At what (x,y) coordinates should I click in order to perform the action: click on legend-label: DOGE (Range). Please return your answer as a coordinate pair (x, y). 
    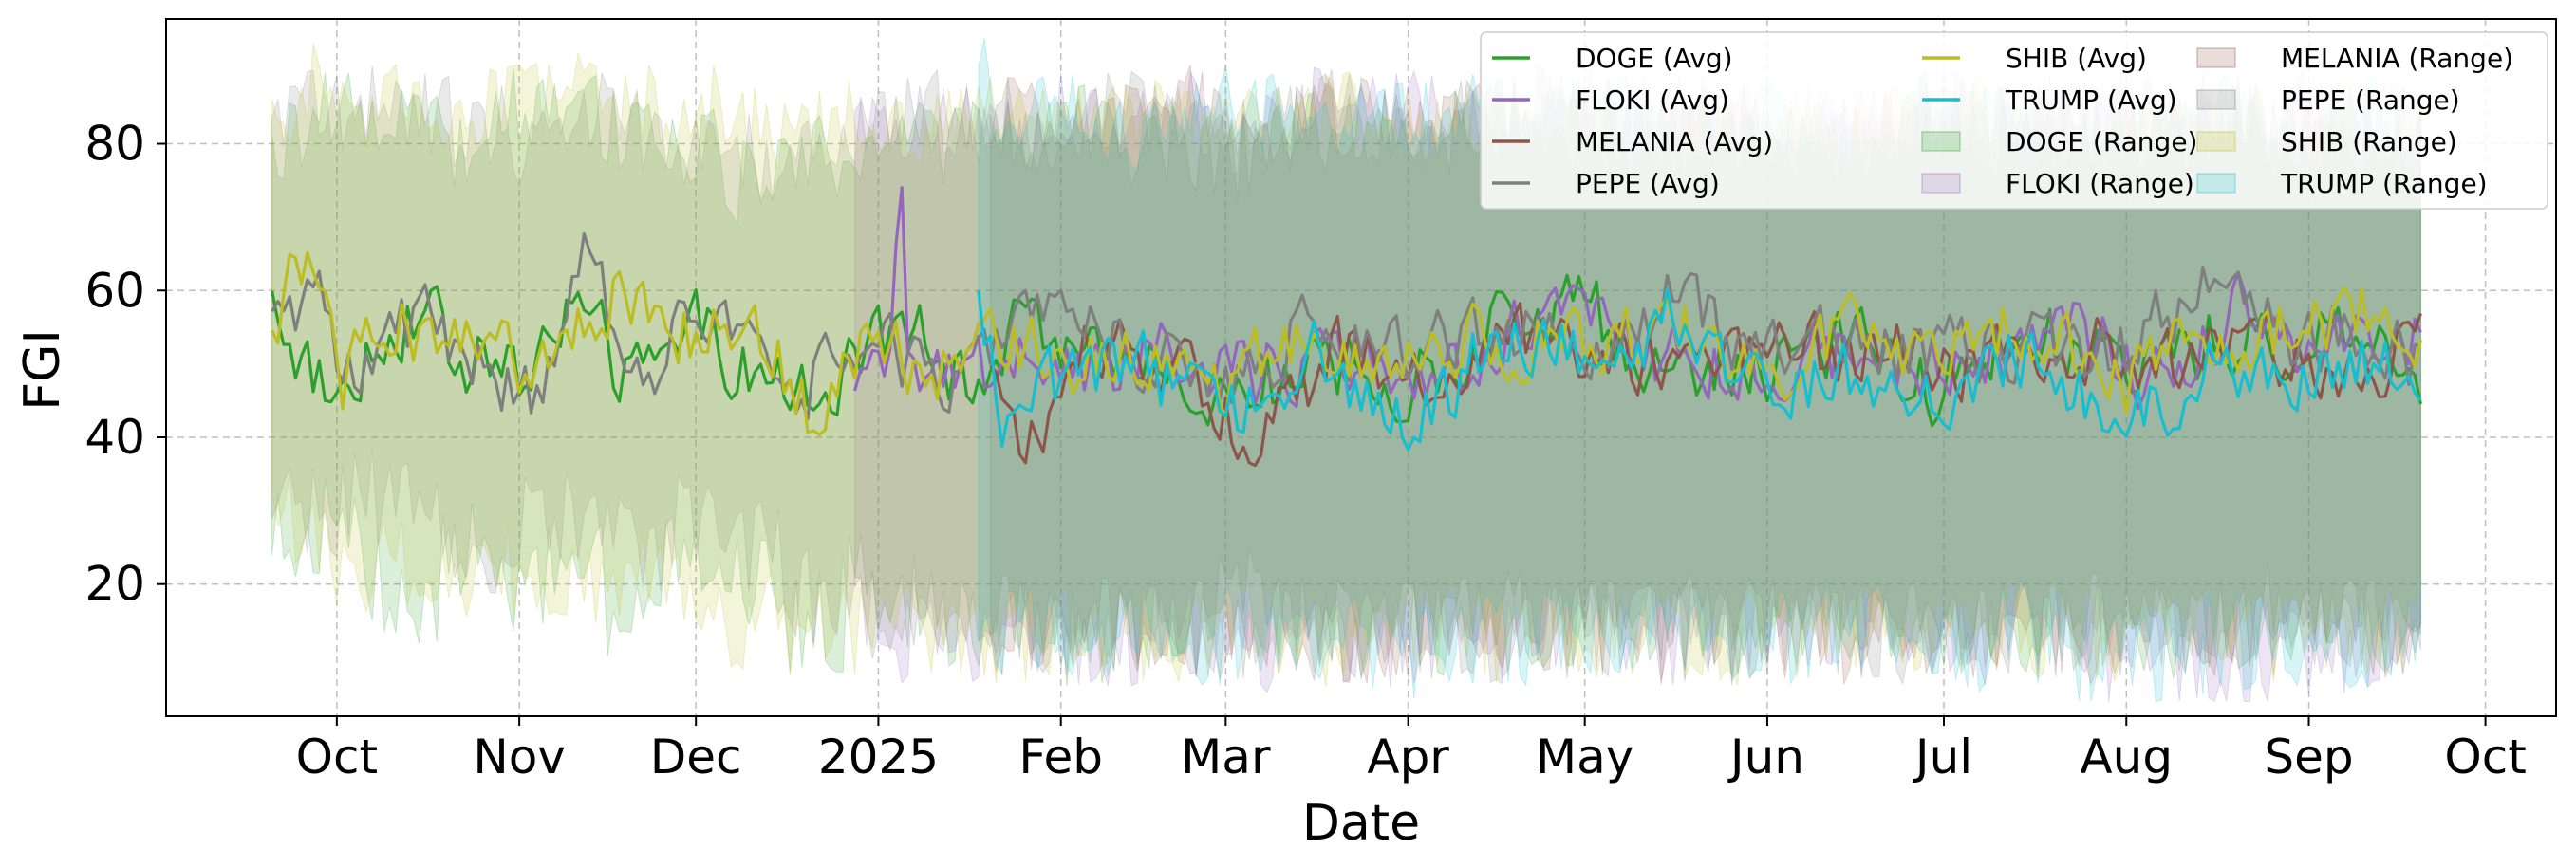
    Looking at the image, I should click on (2102, 141).